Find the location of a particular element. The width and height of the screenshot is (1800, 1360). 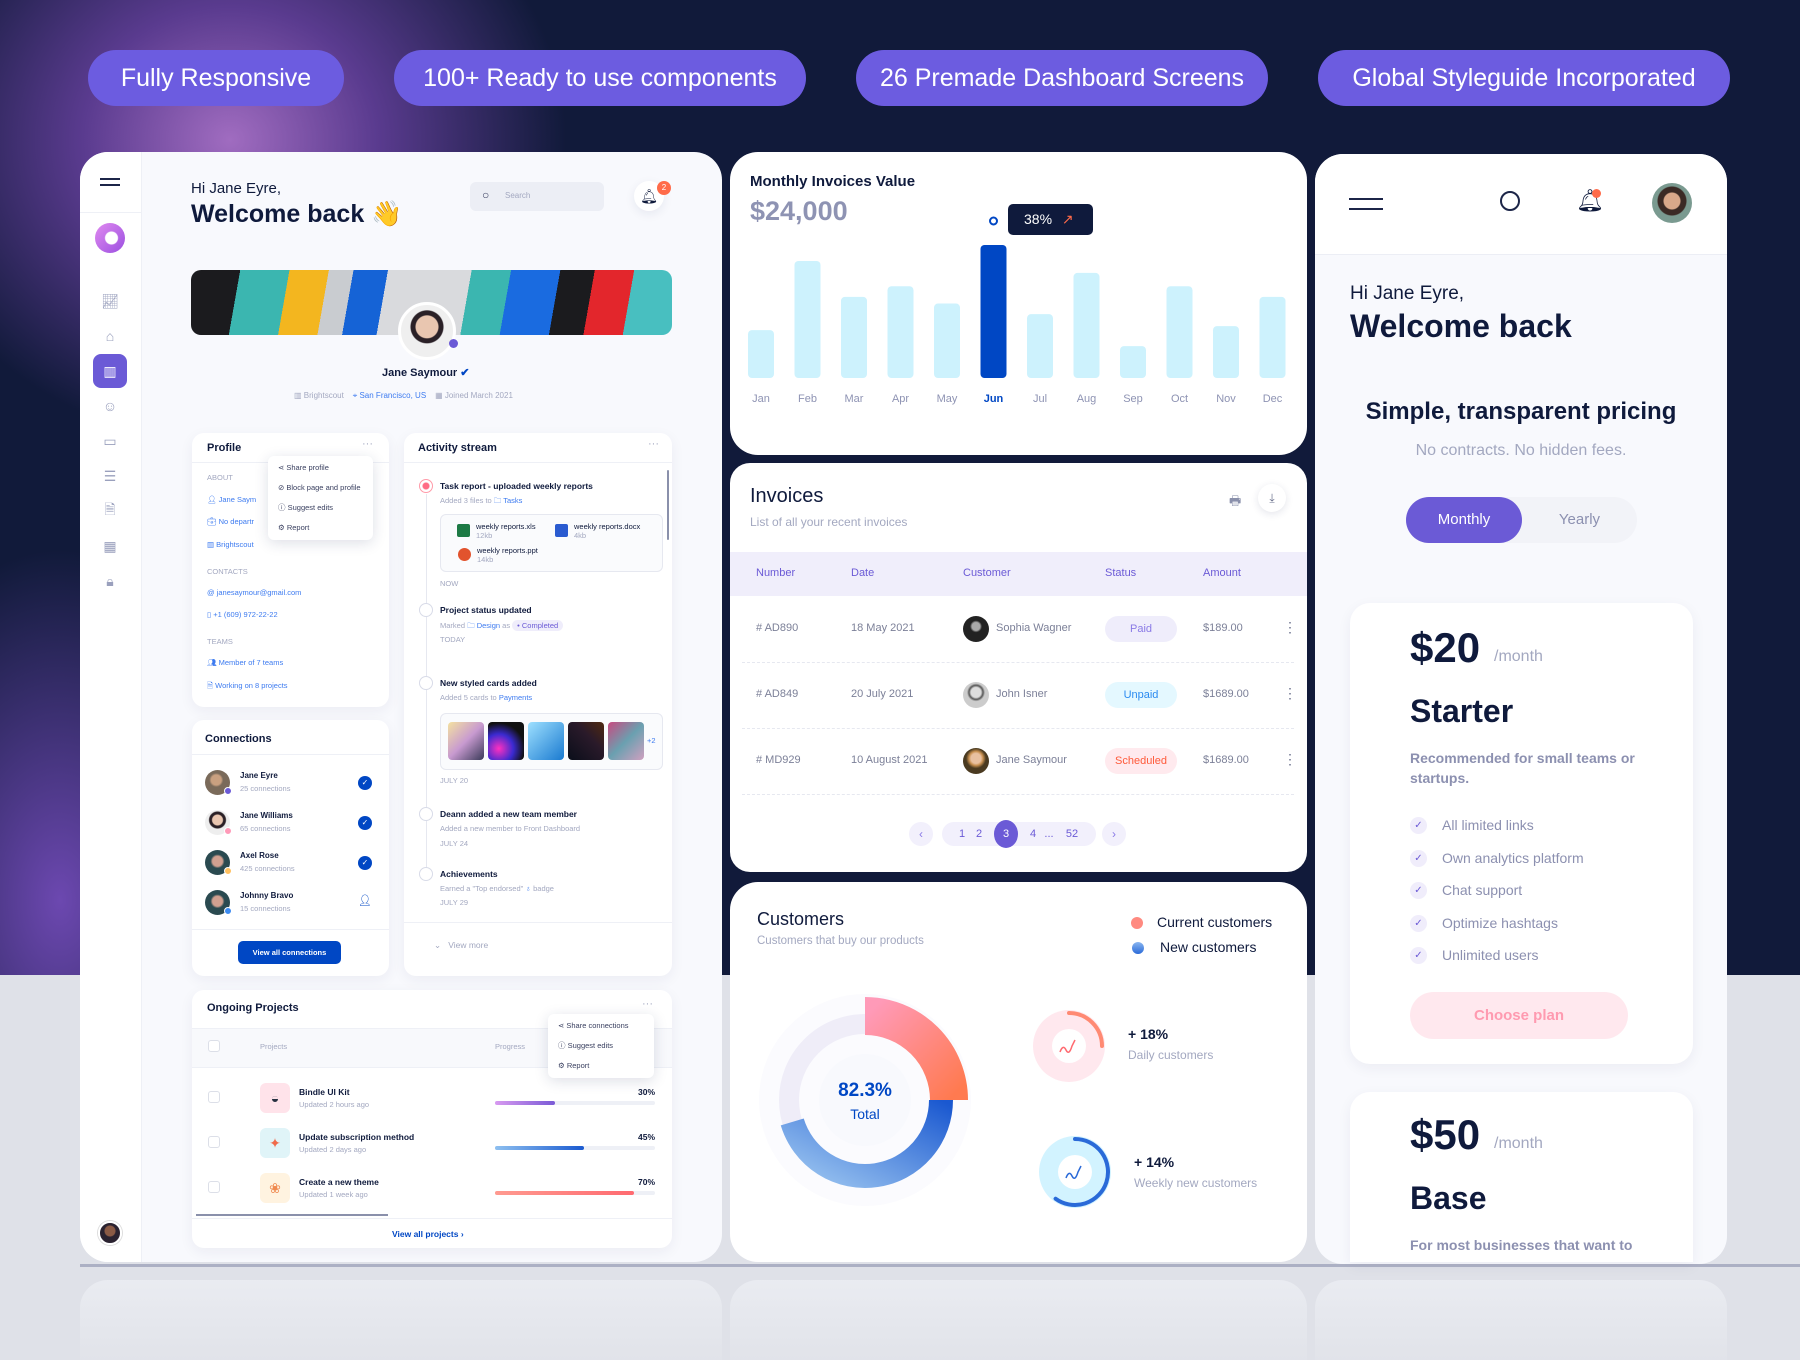

menu-item-share: ⋖ Share profile is located at coordinates (303, 467).